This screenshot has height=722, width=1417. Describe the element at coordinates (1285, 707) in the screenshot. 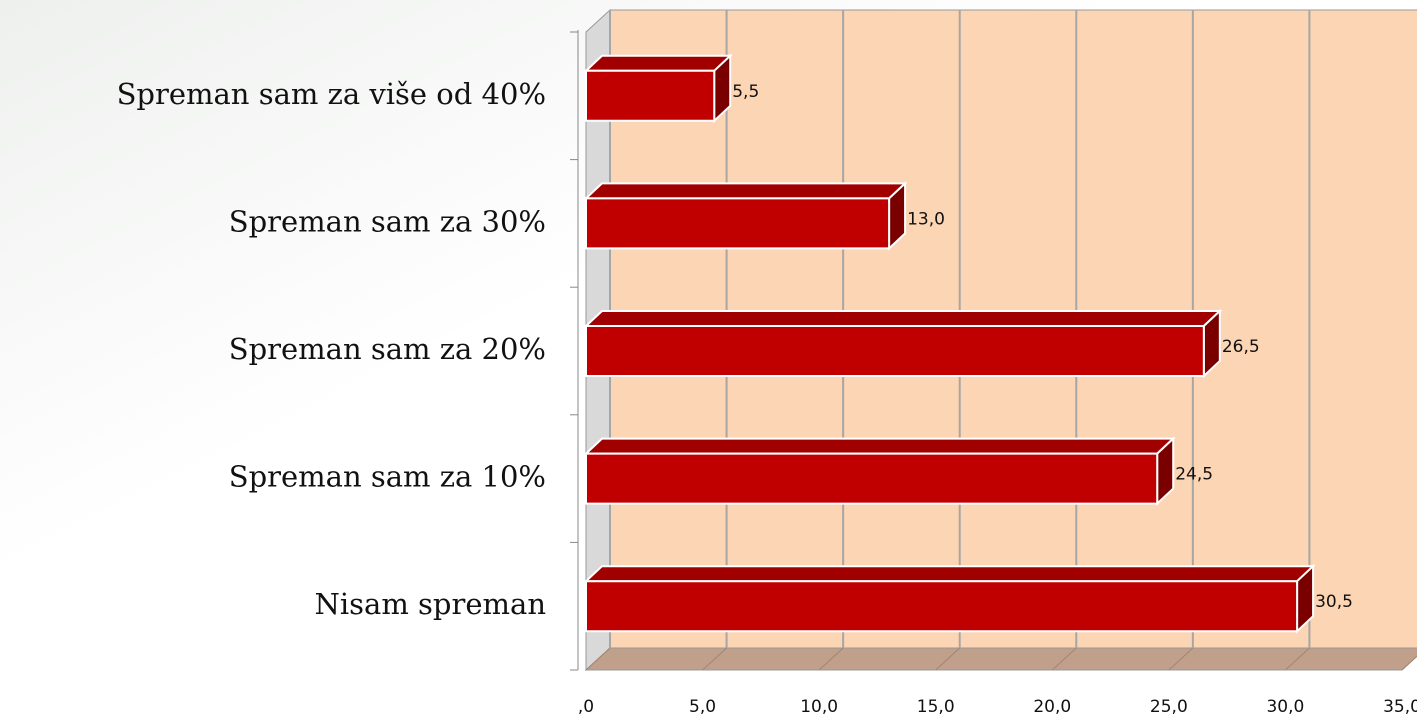

I see `x-tick-label: 30,0` at that location.